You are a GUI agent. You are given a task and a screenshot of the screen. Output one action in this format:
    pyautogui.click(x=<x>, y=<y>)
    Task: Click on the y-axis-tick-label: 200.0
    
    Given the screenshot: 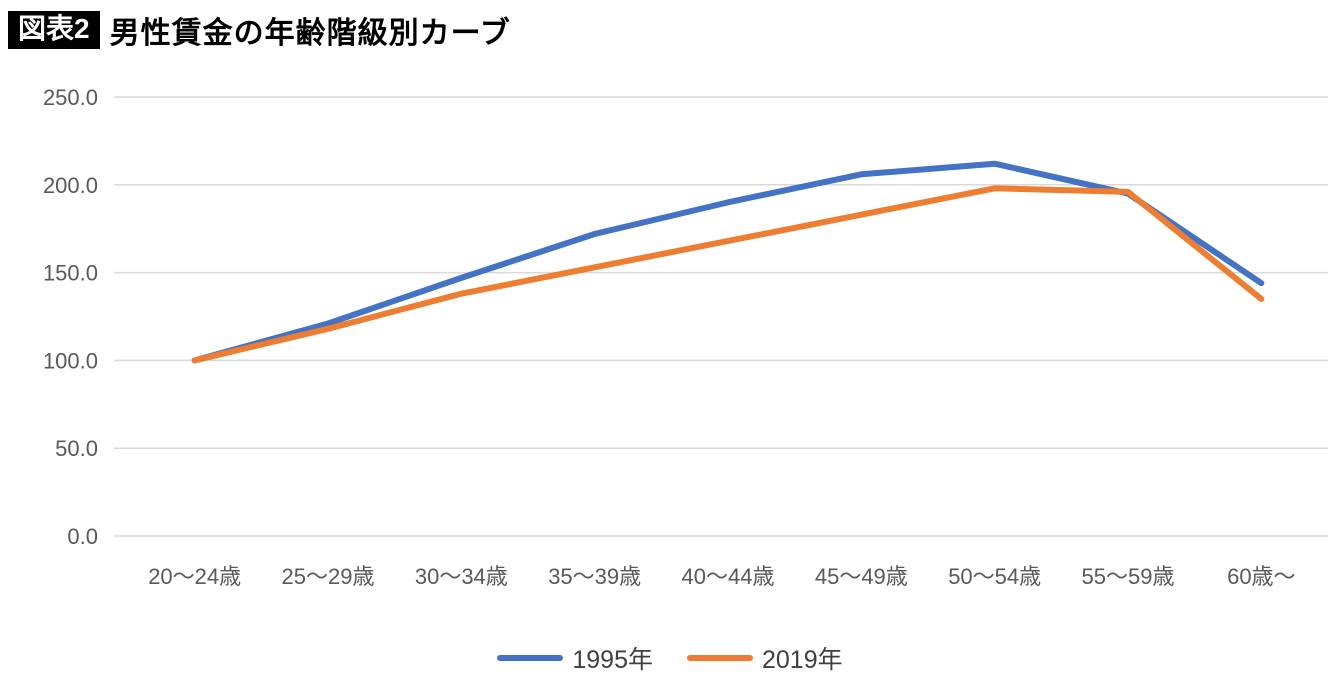 What is the action you would take?
    pyautogui.click(x=70, y=185)
    